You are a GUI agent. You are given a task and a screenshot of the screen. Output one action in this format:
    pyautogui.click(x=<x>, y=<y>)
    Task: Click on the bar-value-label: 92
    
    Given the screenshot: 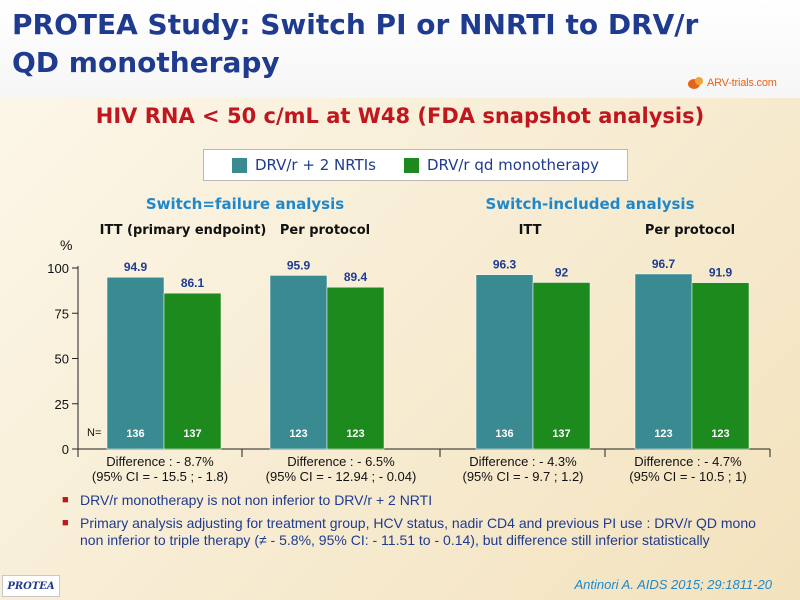 What is the action you would take?
    pyautogui.click(x=562, y=272)
    